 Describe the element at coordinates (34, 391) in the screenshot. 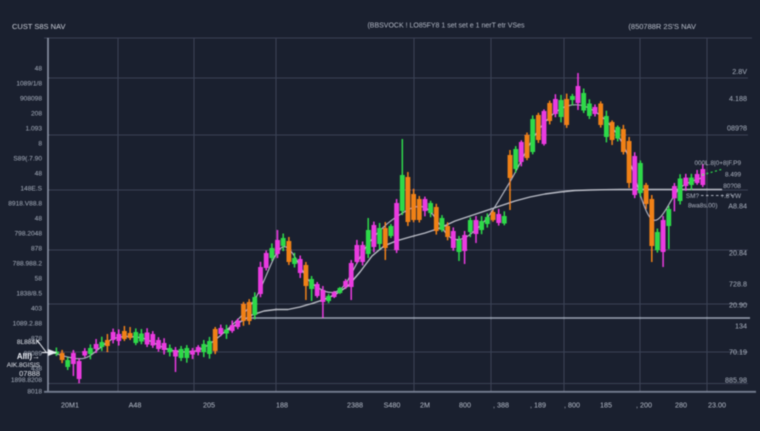

I see `svg-text: 8018` at that location.